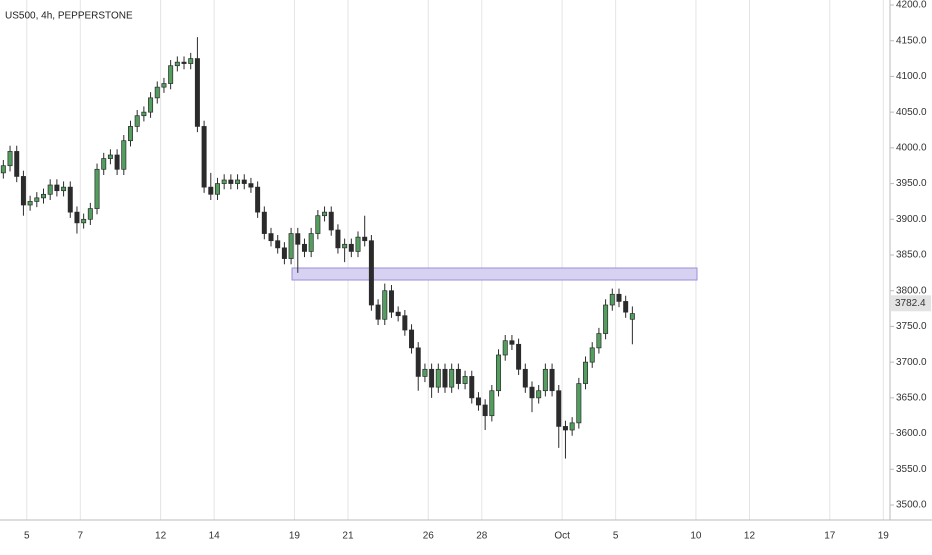 This screenshot has width=932, height=555. I want to click on x-tick-label: 21, so click(348, 536).